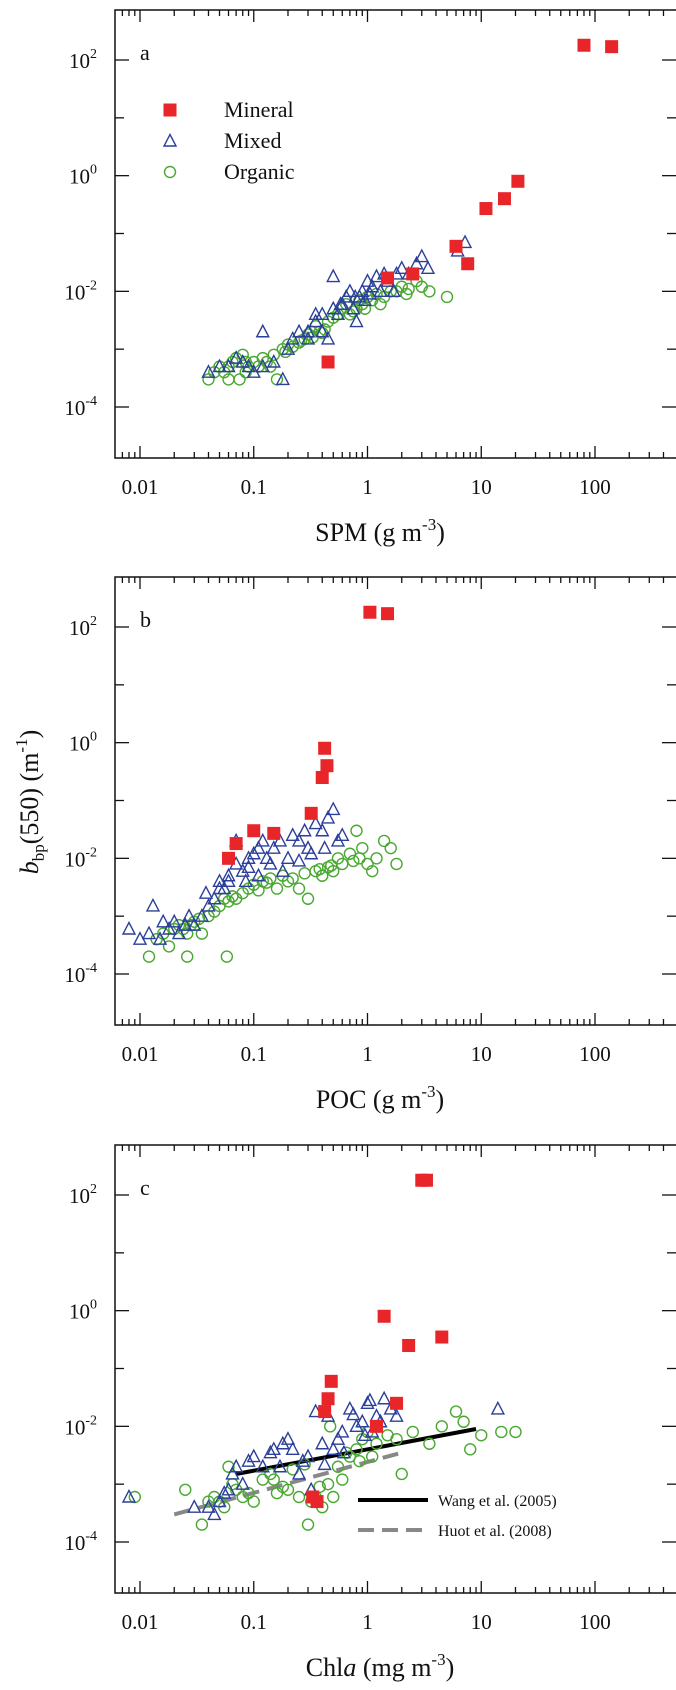 The image size is (676, 1690). What do you see at coordinates (595, 1054) in the screenshot?
I see `x-tick-label: 100` at bounding box center [595, 1054].